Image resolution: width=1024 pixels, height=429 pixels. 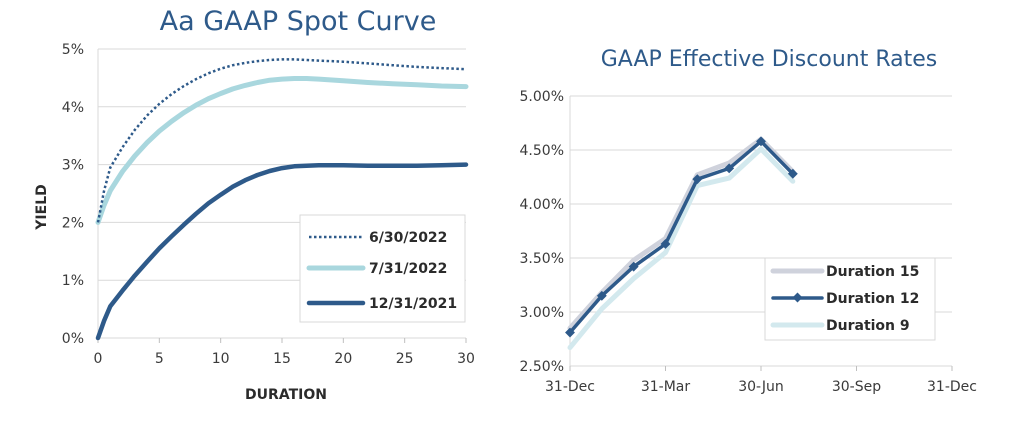 I want to click on spot-curve-legend: 6/30/2022 7/31/2022 12/31/2021, so click(x=382, y=268).